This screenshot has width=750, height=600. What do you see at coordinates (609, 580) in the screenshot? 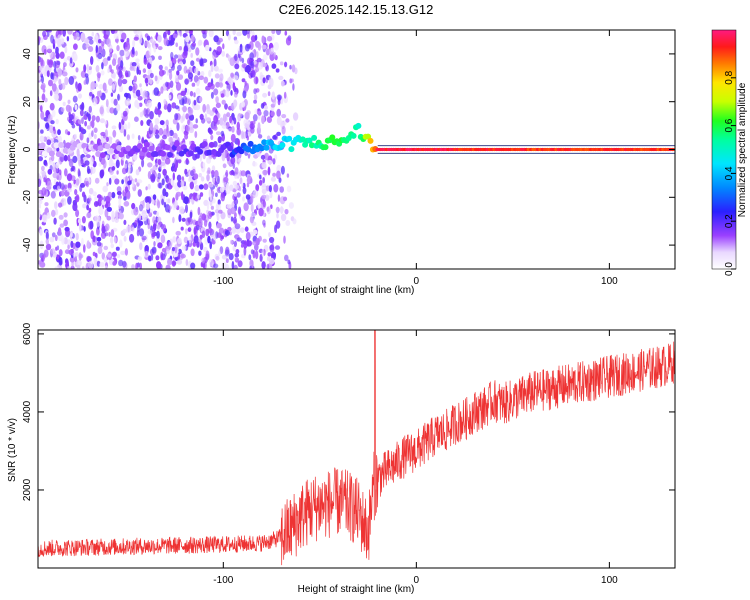
I see `x-tick-label: 100` at bounding box center [609, 580].